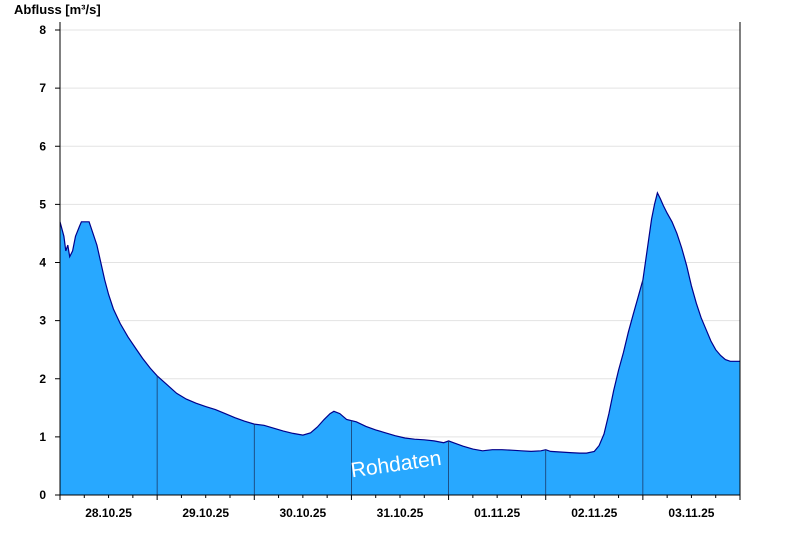  What do you see at coordinates (497, 513) in the screenshot?
I see `x-tick-label: 01.11.25` at bounding box center [497, 513].